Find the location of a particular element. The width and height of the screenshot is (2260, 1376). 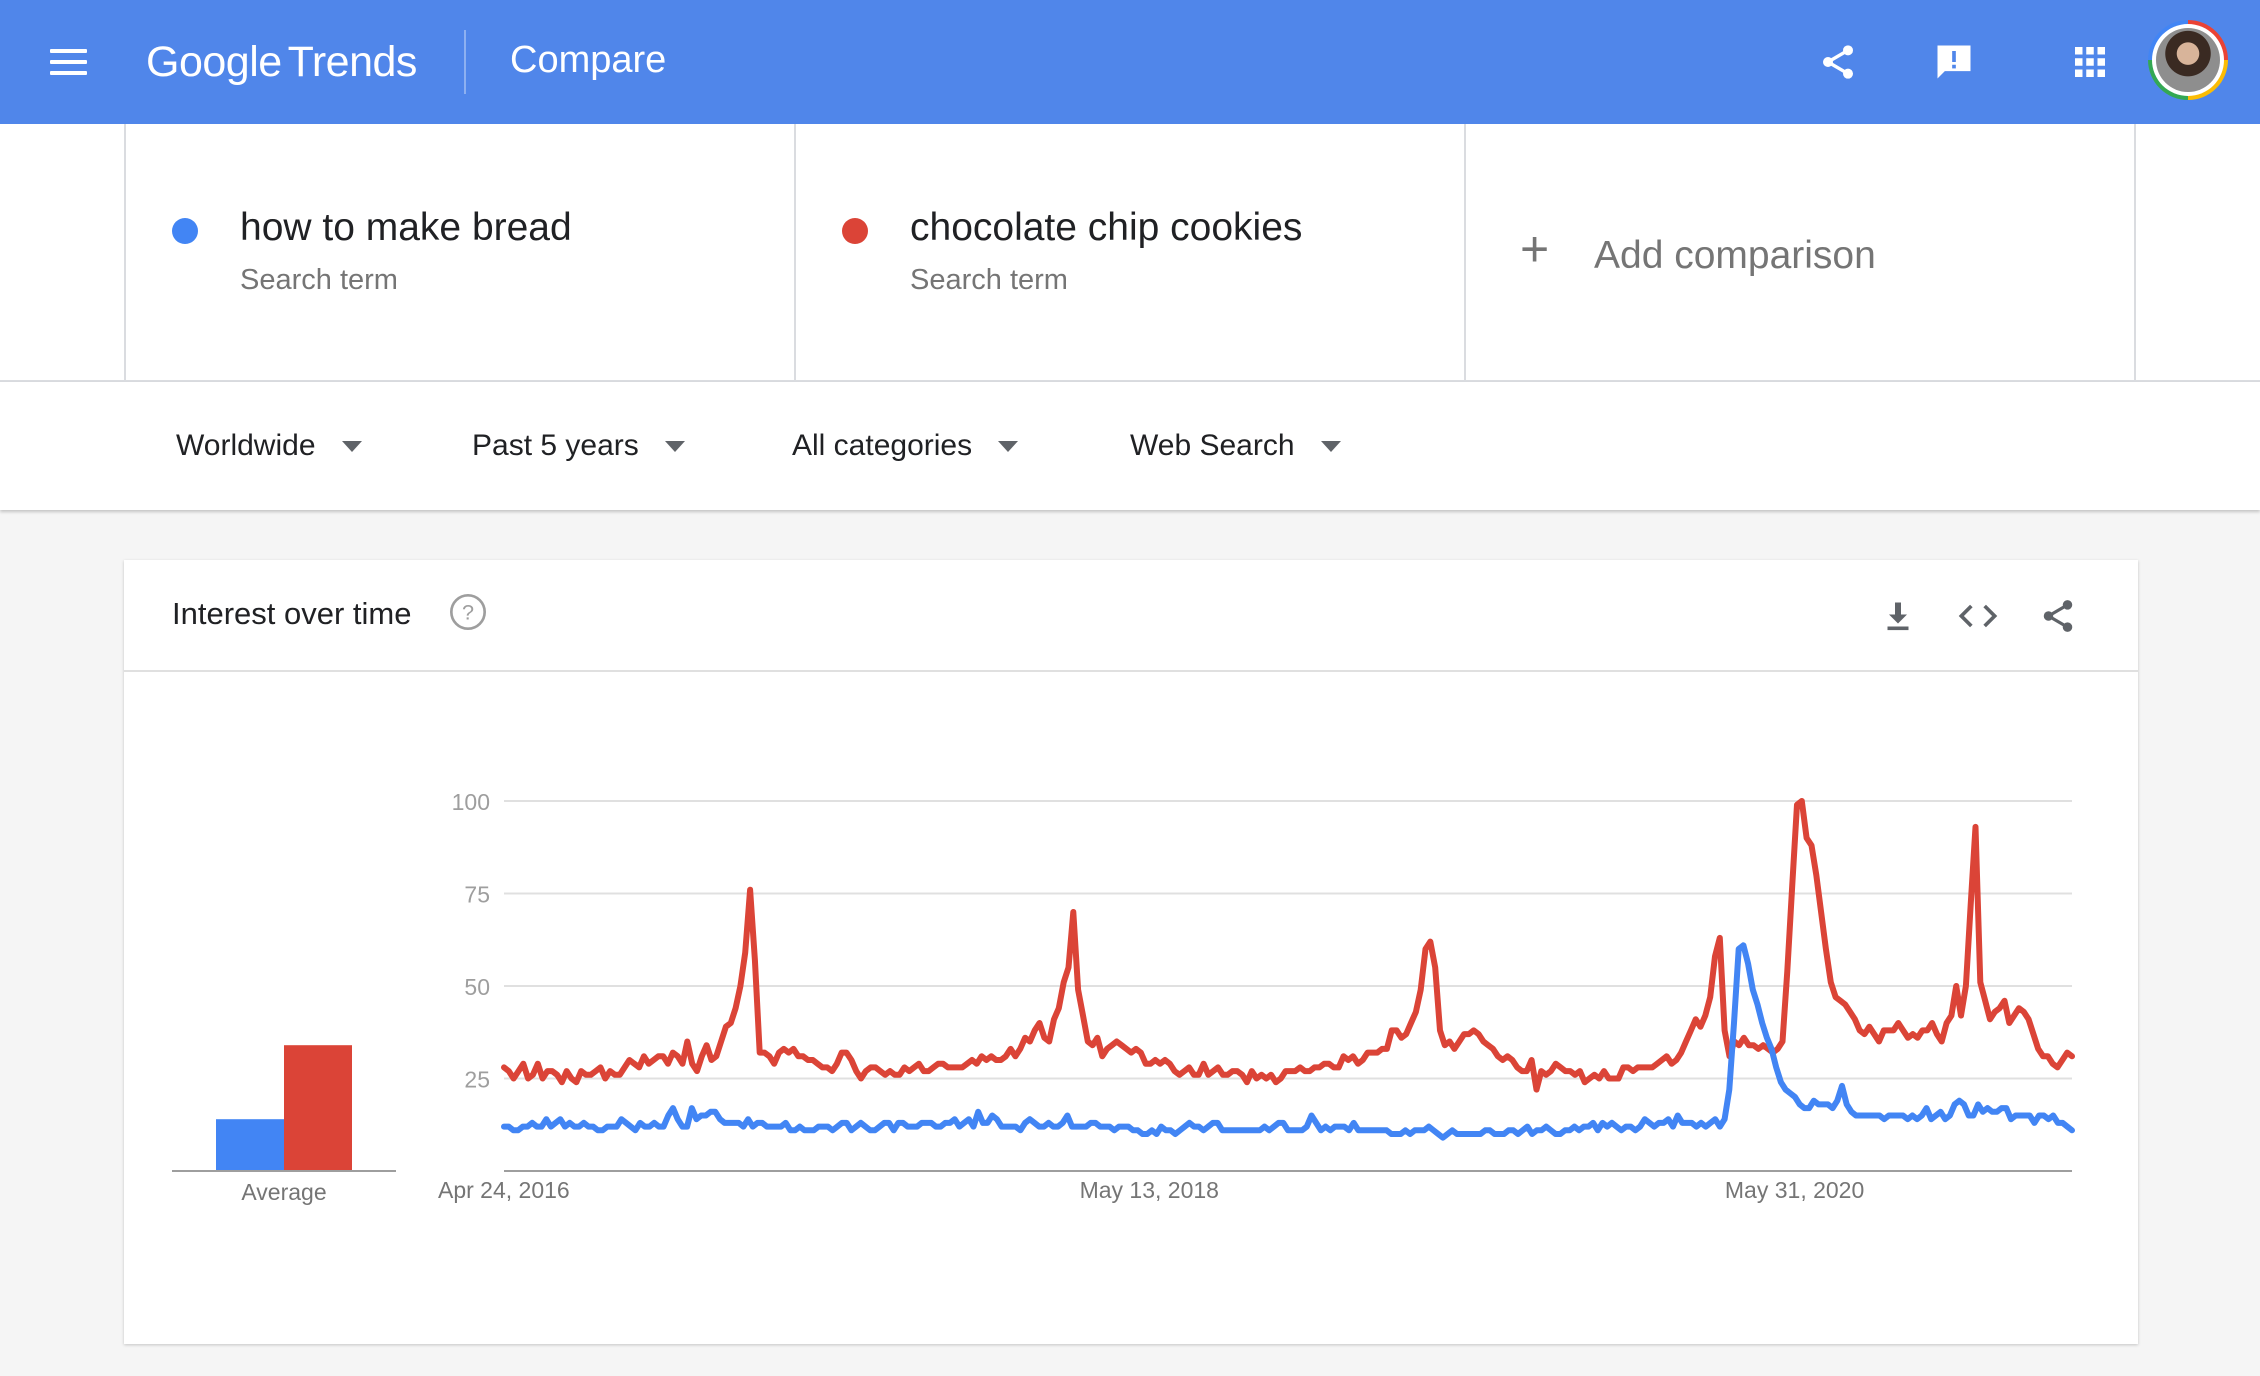

app-bar: Google Trends Compare is located at coordinates (1130, 62).